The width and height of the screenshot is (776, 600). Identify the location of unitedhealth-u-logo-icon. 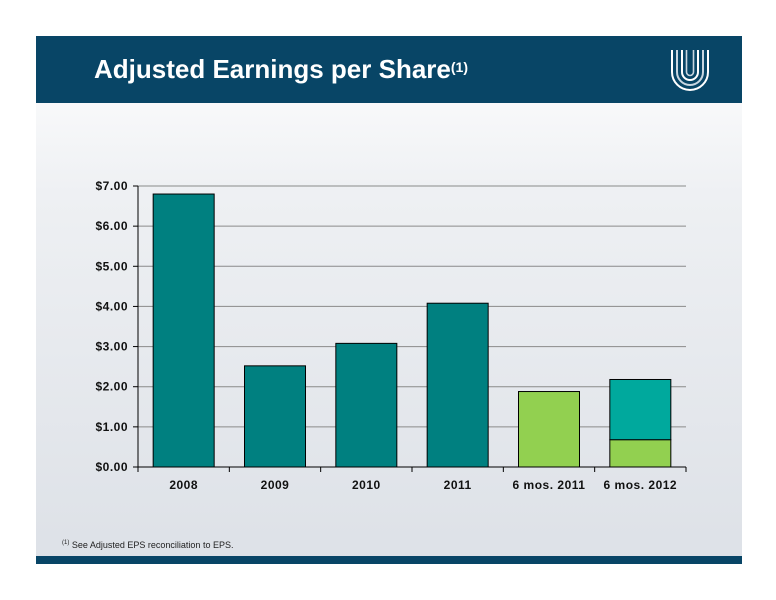
(690, 70).